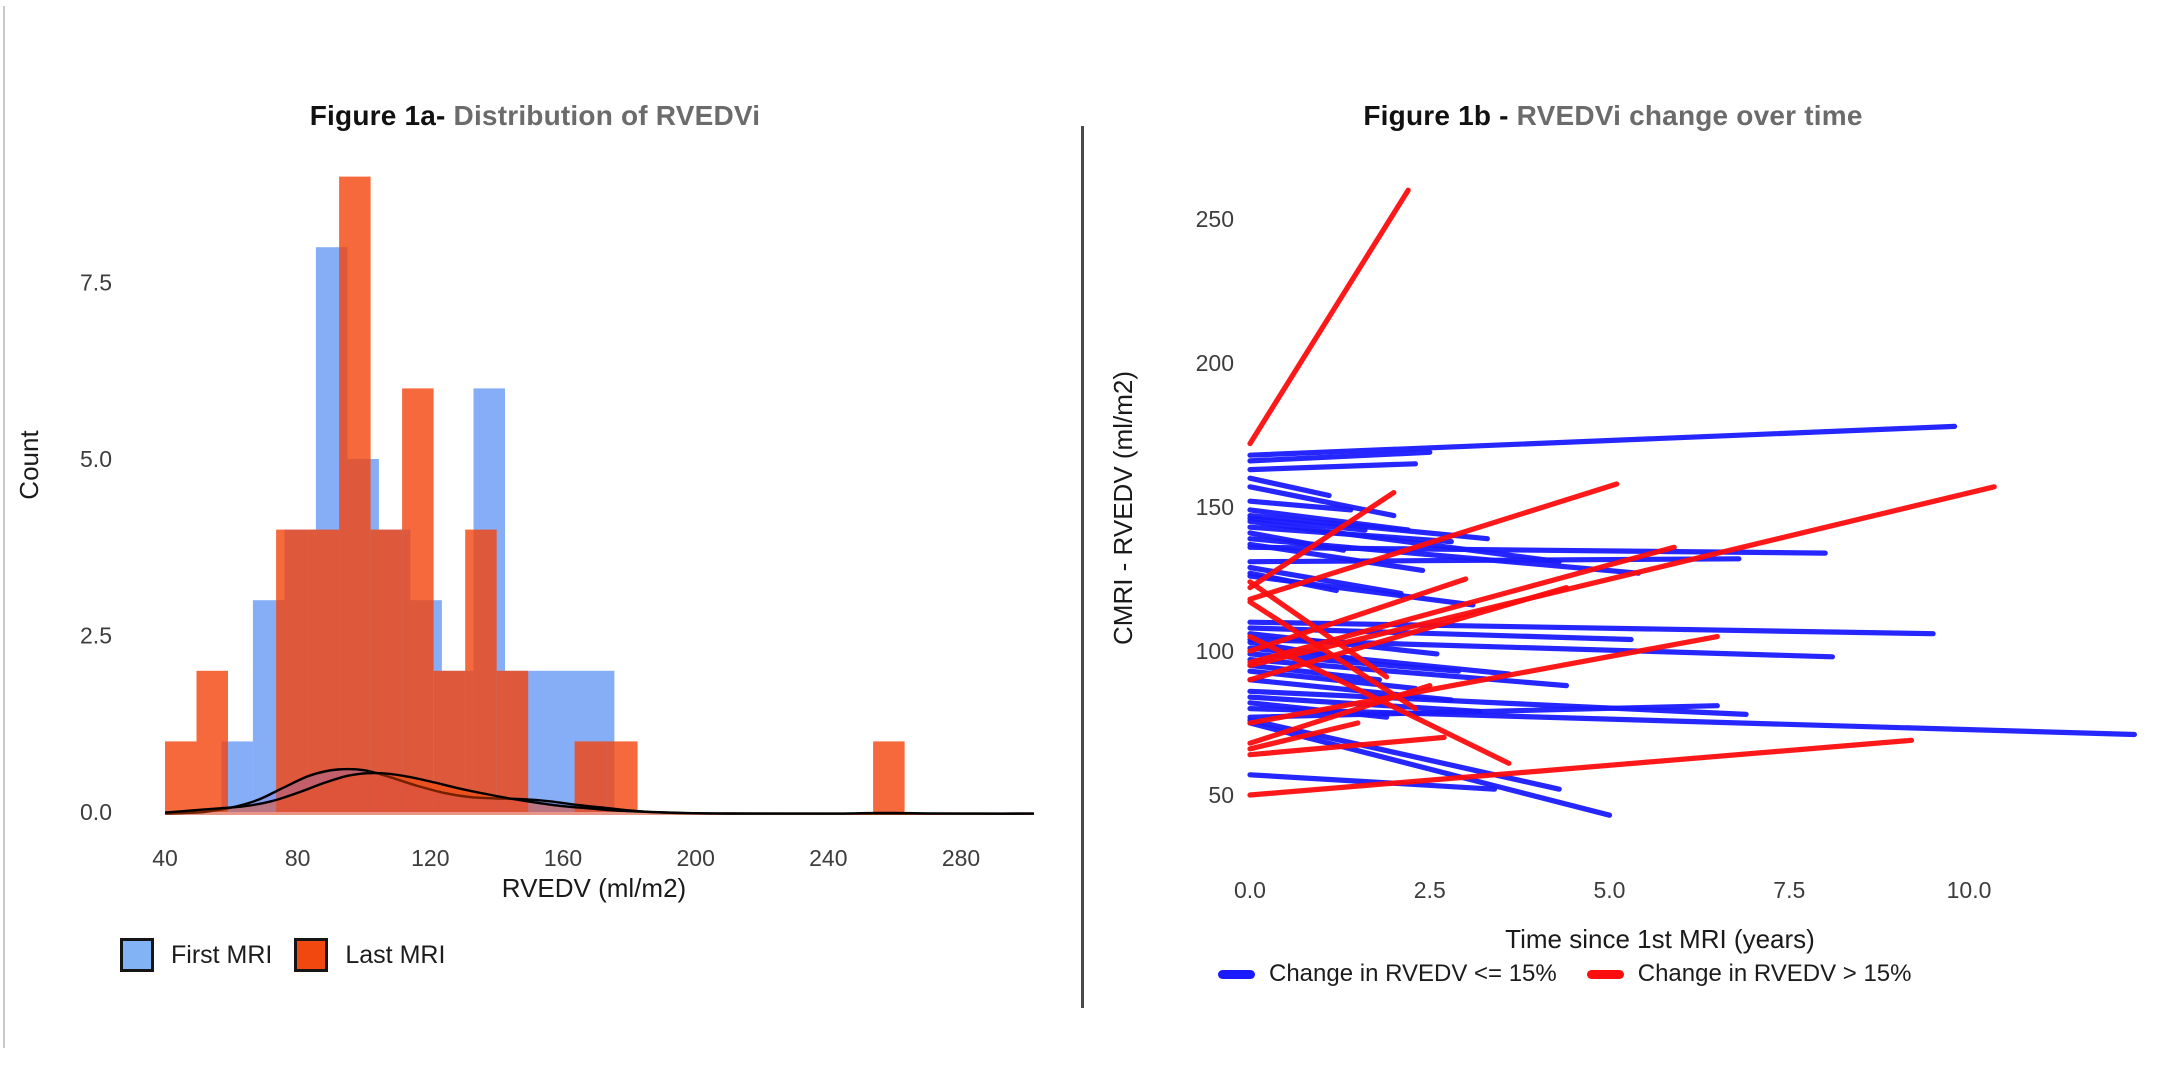 Image resolution: width=2160 pixels, height=1070 pixels. Describe the element at coordinates (961, 858) in the screenshot. I see `fig1a-x-tick-label: 280` at that location.